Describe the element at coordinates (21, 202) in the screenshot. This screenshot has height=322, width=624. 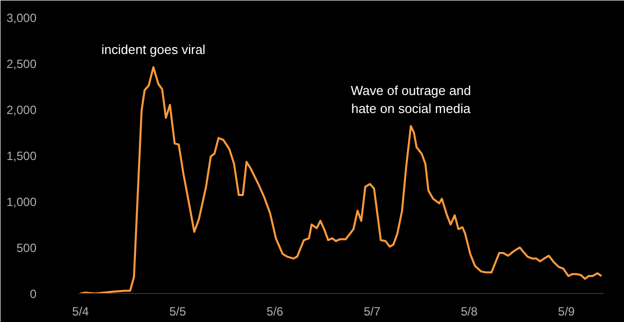
I see `y-tick-label: 1,000` at that location.